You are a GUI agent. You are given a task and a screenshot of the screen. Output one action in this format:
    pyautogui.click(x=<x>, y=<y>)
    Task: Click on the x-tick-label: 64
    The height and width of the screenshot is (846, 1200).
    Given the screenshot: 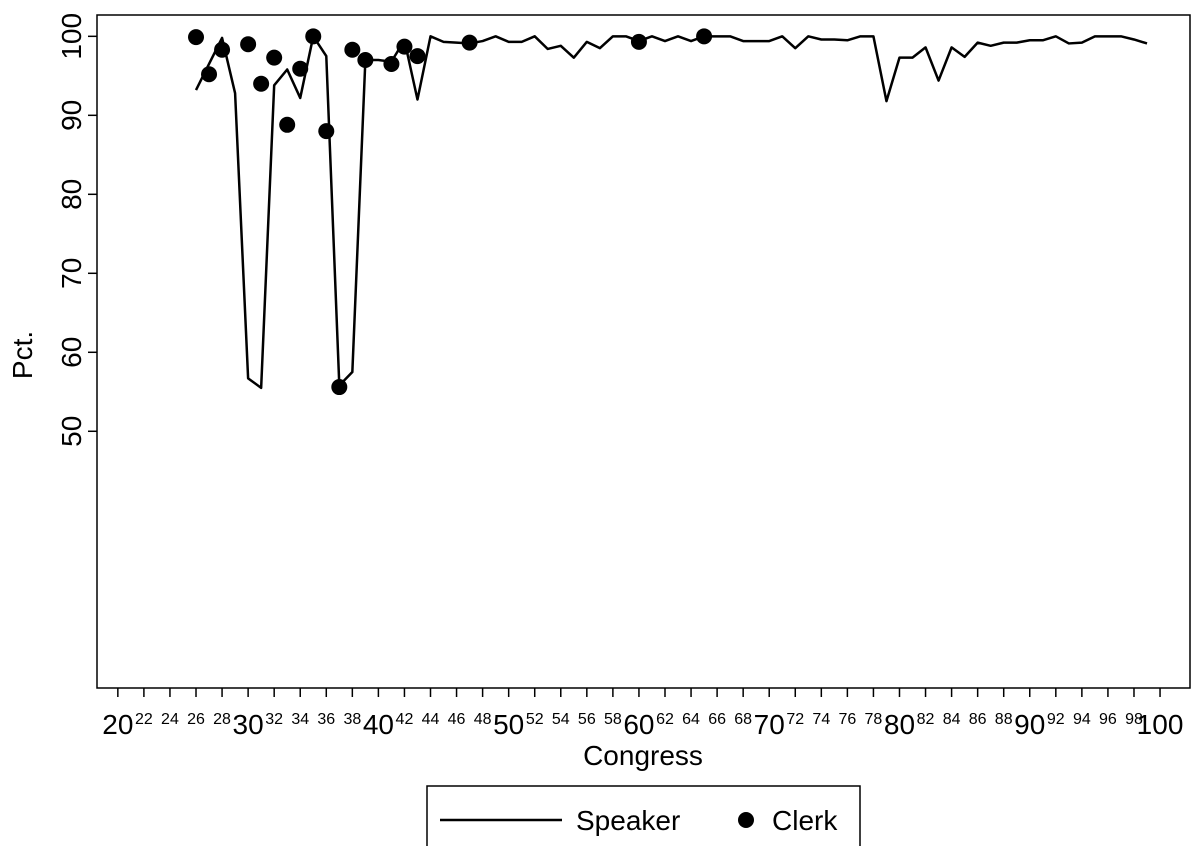 What is the action you would take?
    pyautogui.click(x=691, y=719)
    